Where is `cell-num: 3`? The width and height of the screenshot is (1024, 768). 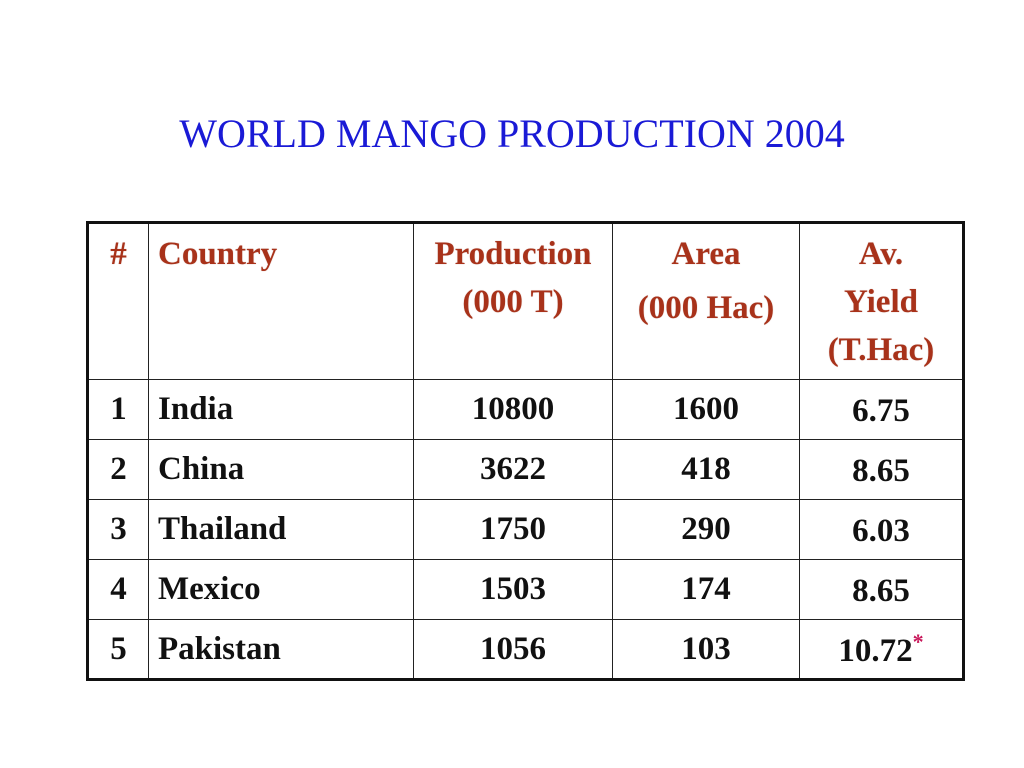
cell-num: 3 is located at coordinates (118, 529).